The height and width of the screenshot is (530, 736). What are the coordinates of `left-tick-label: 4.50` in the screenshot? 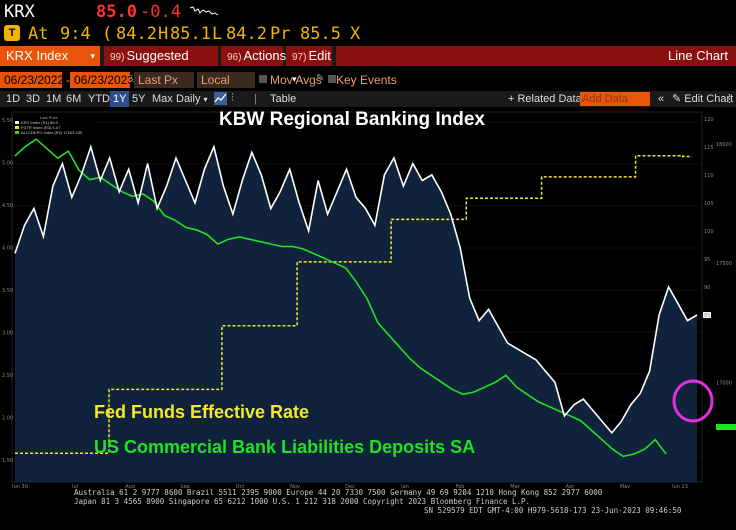 It's located at (7, 206).